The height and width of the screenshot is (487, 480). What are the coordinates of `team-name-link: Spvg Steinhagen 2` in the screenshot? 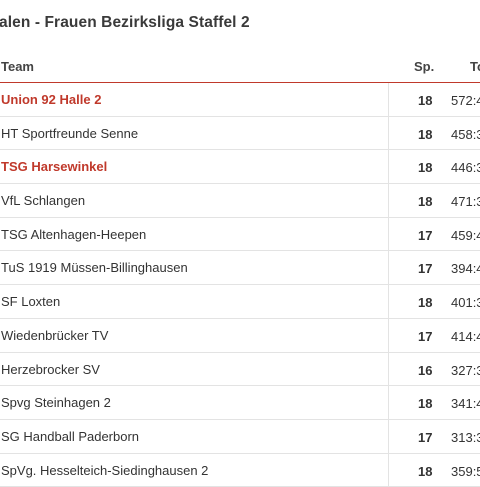 It's located at (56, 403).